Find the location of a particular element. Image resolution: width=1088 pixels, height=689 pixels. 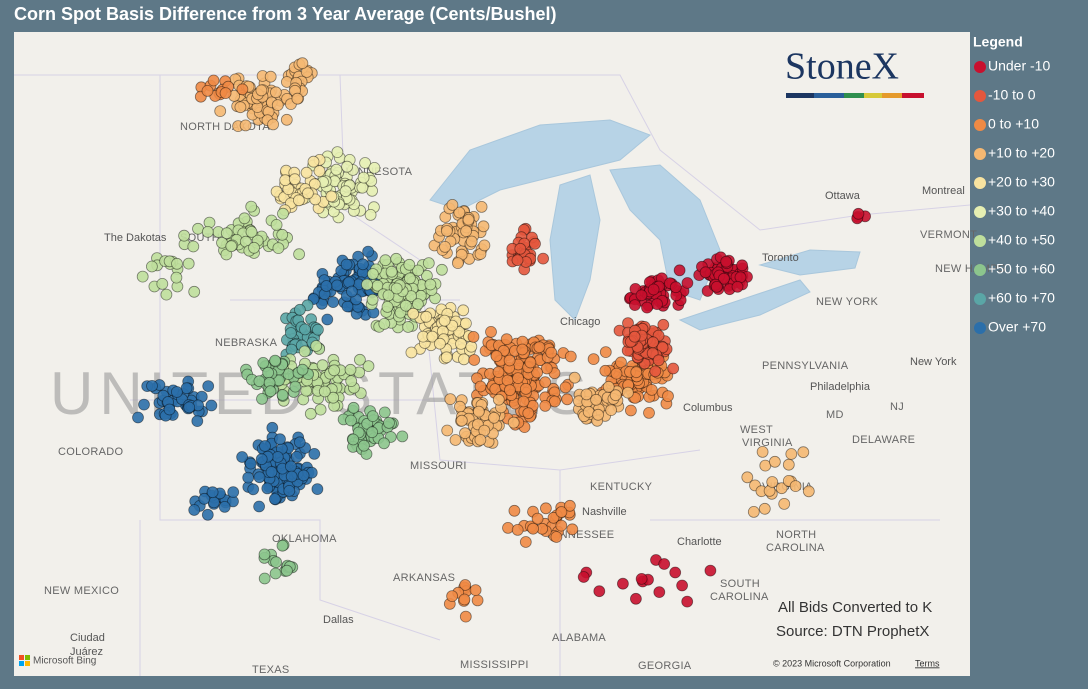

map-label: CAROLINA is located at coordinates (795, 548).